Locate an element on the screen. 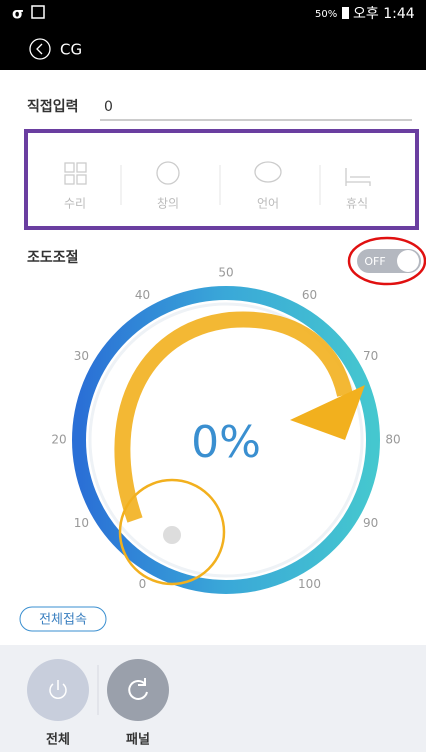  dial-label: 30 is located at coordinates (81, 356).